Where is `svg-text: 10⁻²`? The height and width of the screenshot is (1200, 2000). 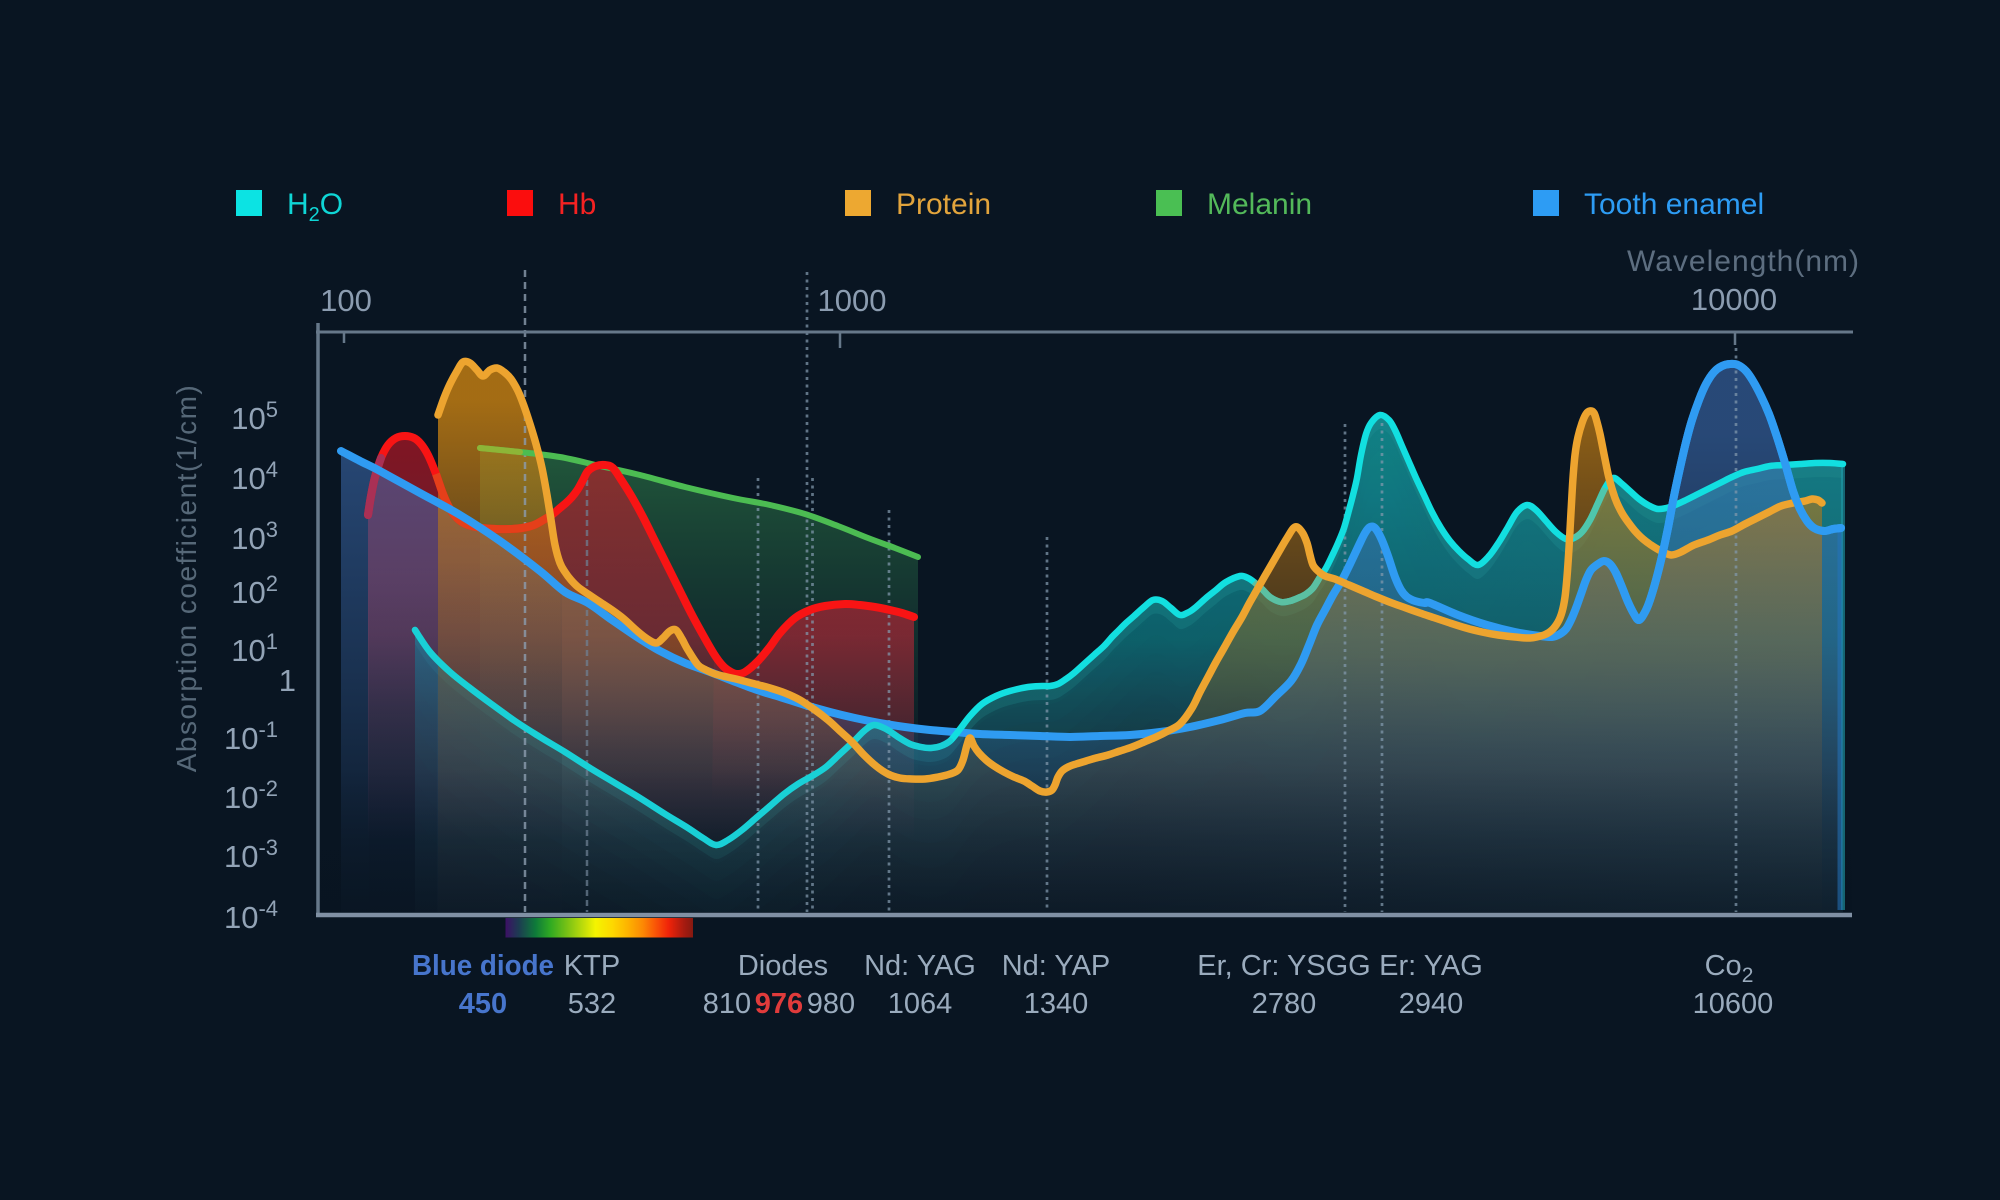 svg-text: 10⁻² is located at coordinates (251, 795).